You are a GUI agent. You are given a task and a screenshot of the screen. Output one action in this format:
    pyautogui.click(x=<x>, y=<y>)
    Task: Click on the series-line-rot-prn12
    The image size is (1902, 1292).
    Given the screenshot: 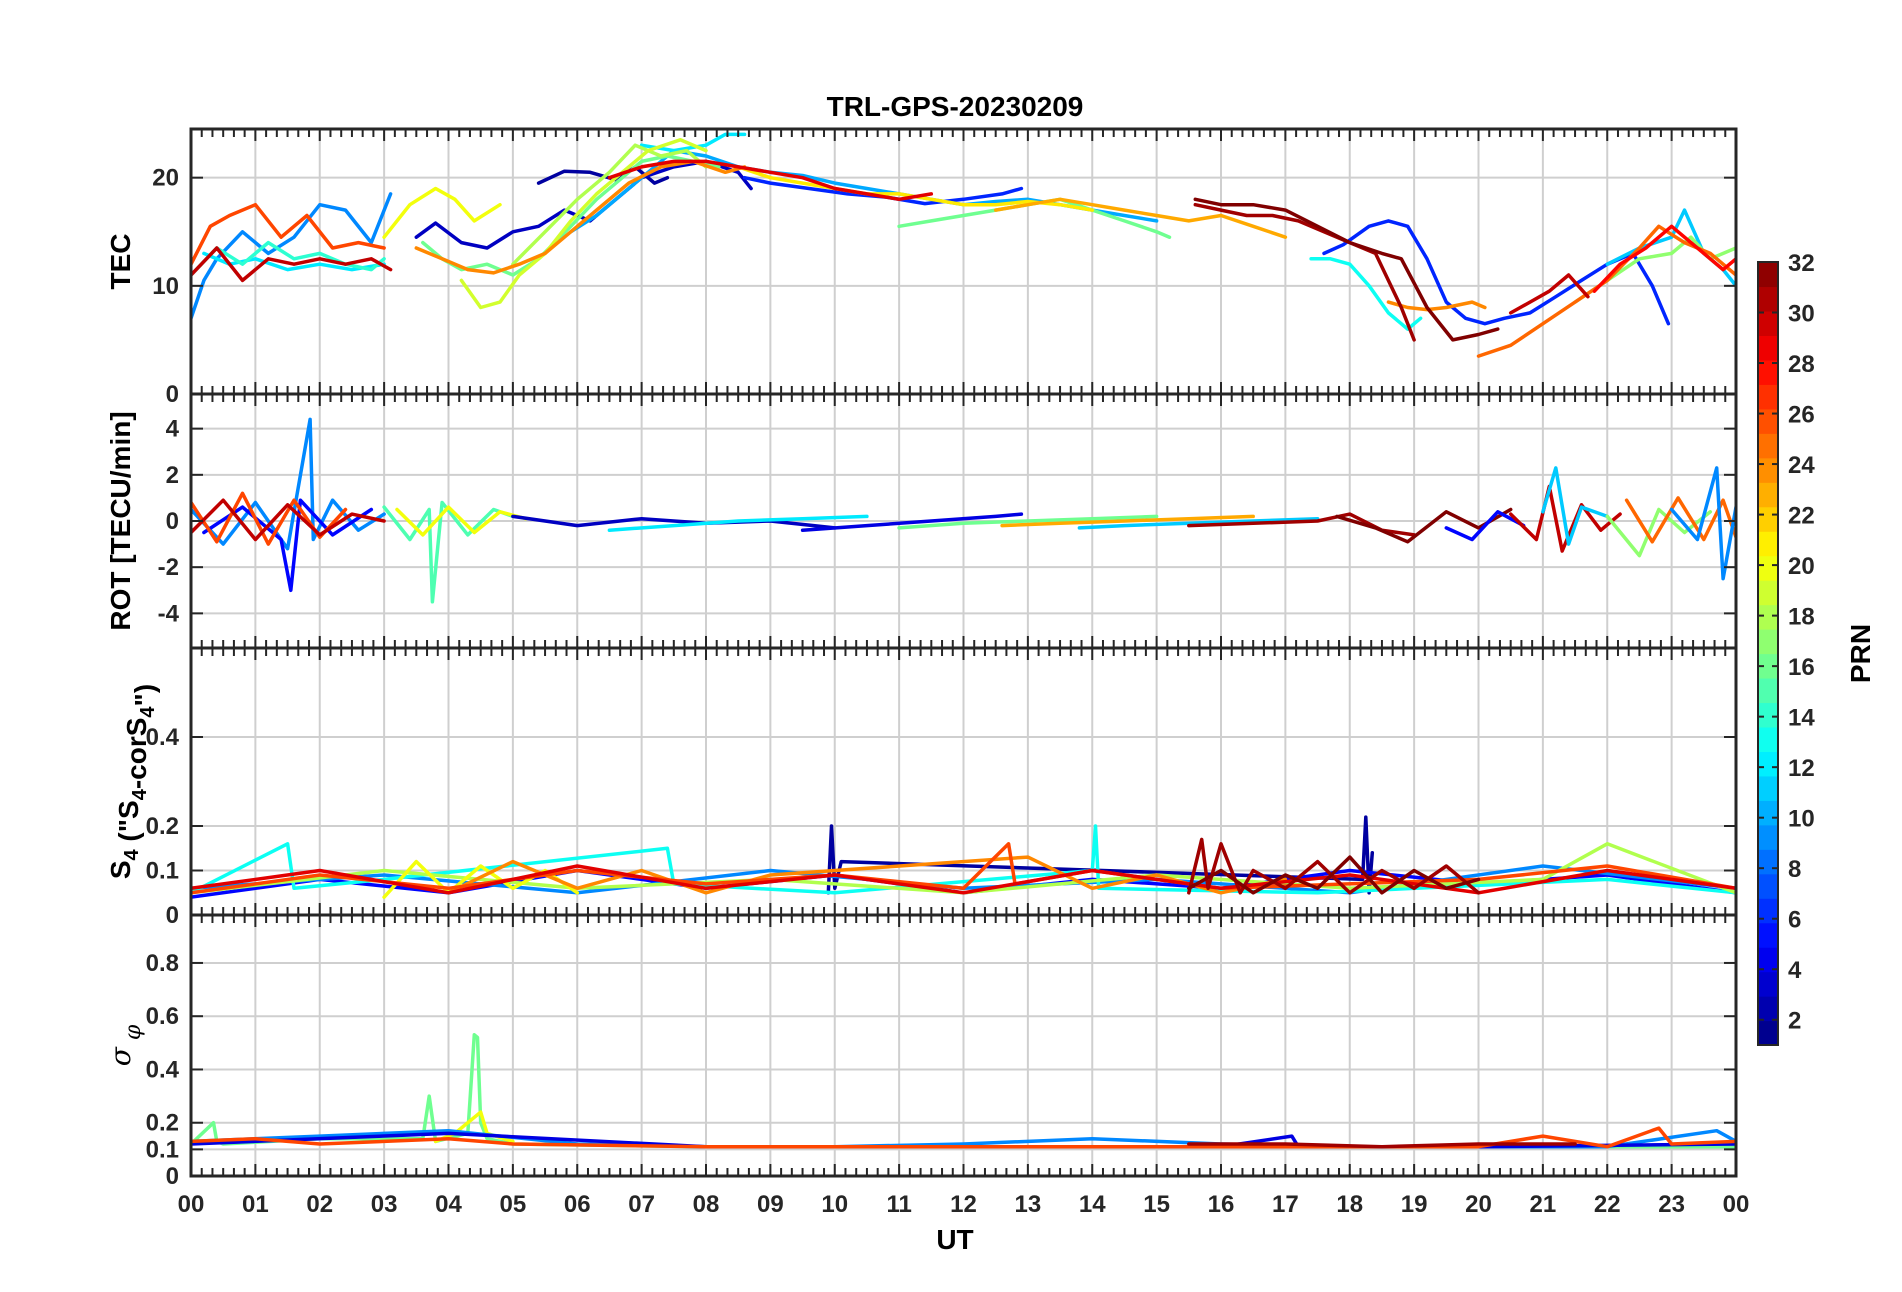 What is the action you would take?
    pyautogui.click(x=738, y=523)
    